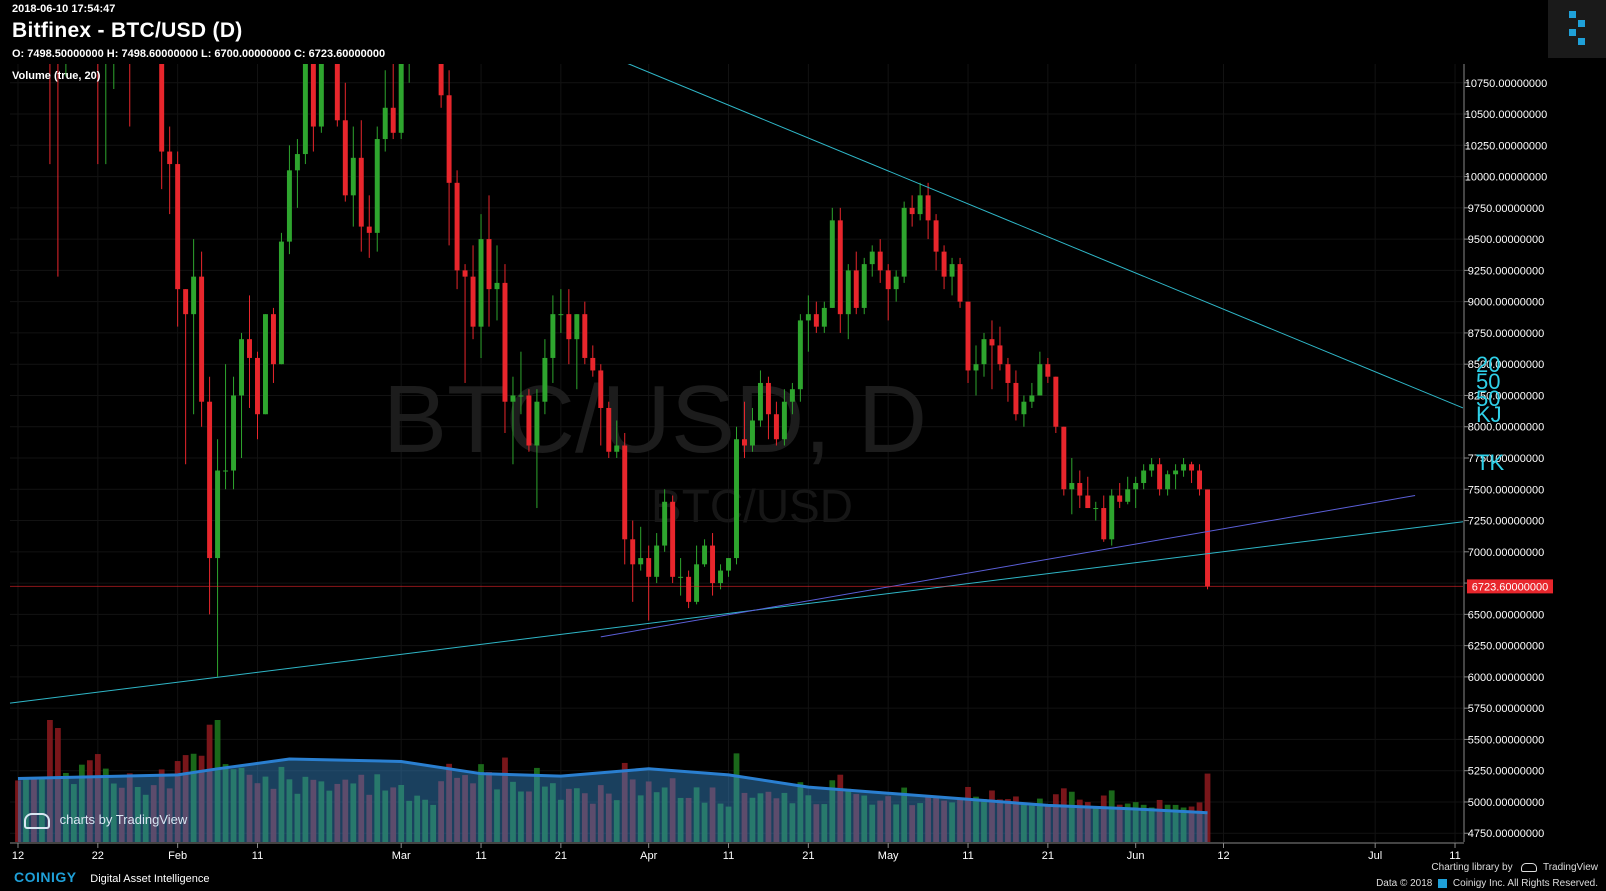 Image resolution: width=1606 pixels, height=891 pixels. Describe the element at coordinates (1223, 856) in the screenshot. I see `time-tick-label: 12` at that location.